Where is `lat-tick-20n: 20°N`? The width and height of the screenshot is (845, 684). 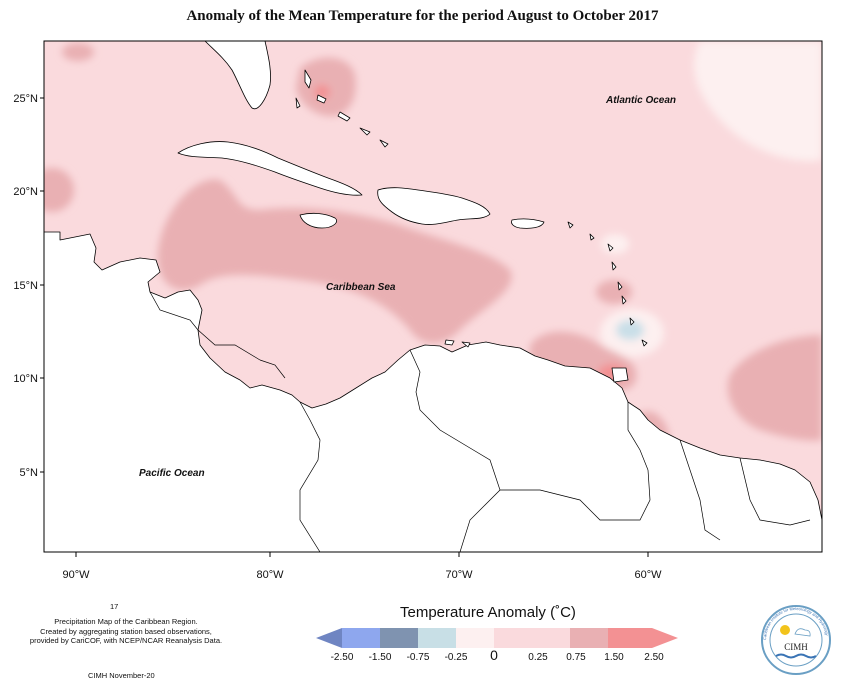
lat-tick-20n: 20°N is located at coordinates (25, 192).